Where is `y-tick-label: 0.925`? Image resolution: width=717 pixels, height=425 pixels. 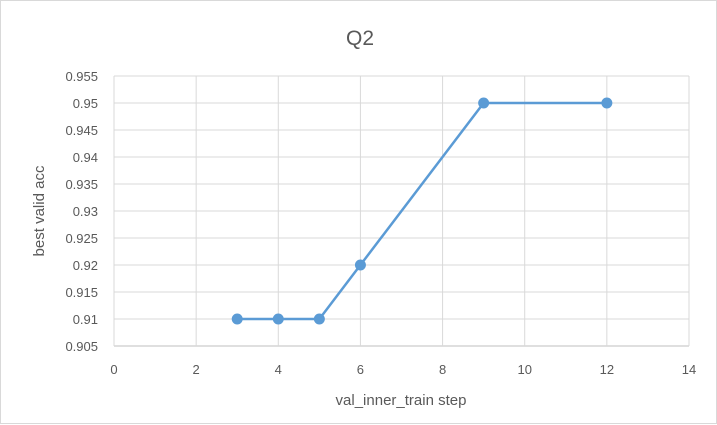
y-tick-label: 0.925 is located at coordinates (81, 238).